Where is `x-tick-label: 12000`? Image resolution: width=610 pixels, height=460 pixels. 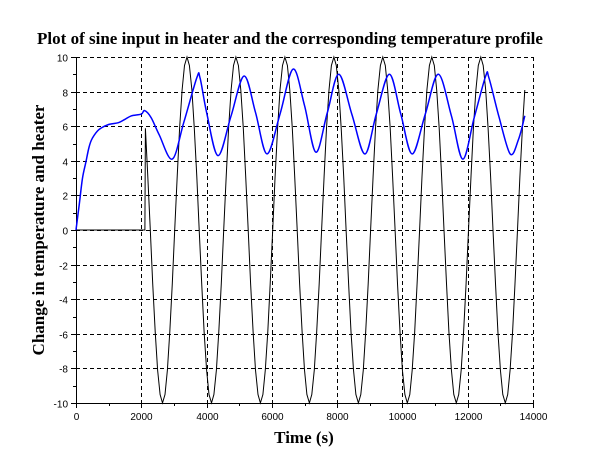 x-tick-label: 12000 is located at coordinates (469, 417).